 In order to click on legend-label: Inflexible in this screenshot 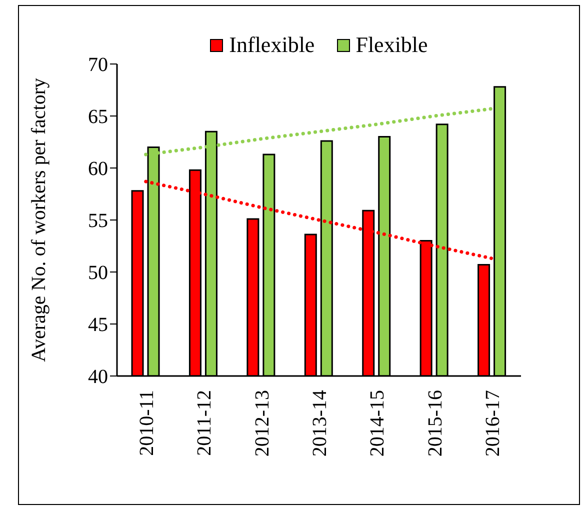, I will do `click(271, 45)`.